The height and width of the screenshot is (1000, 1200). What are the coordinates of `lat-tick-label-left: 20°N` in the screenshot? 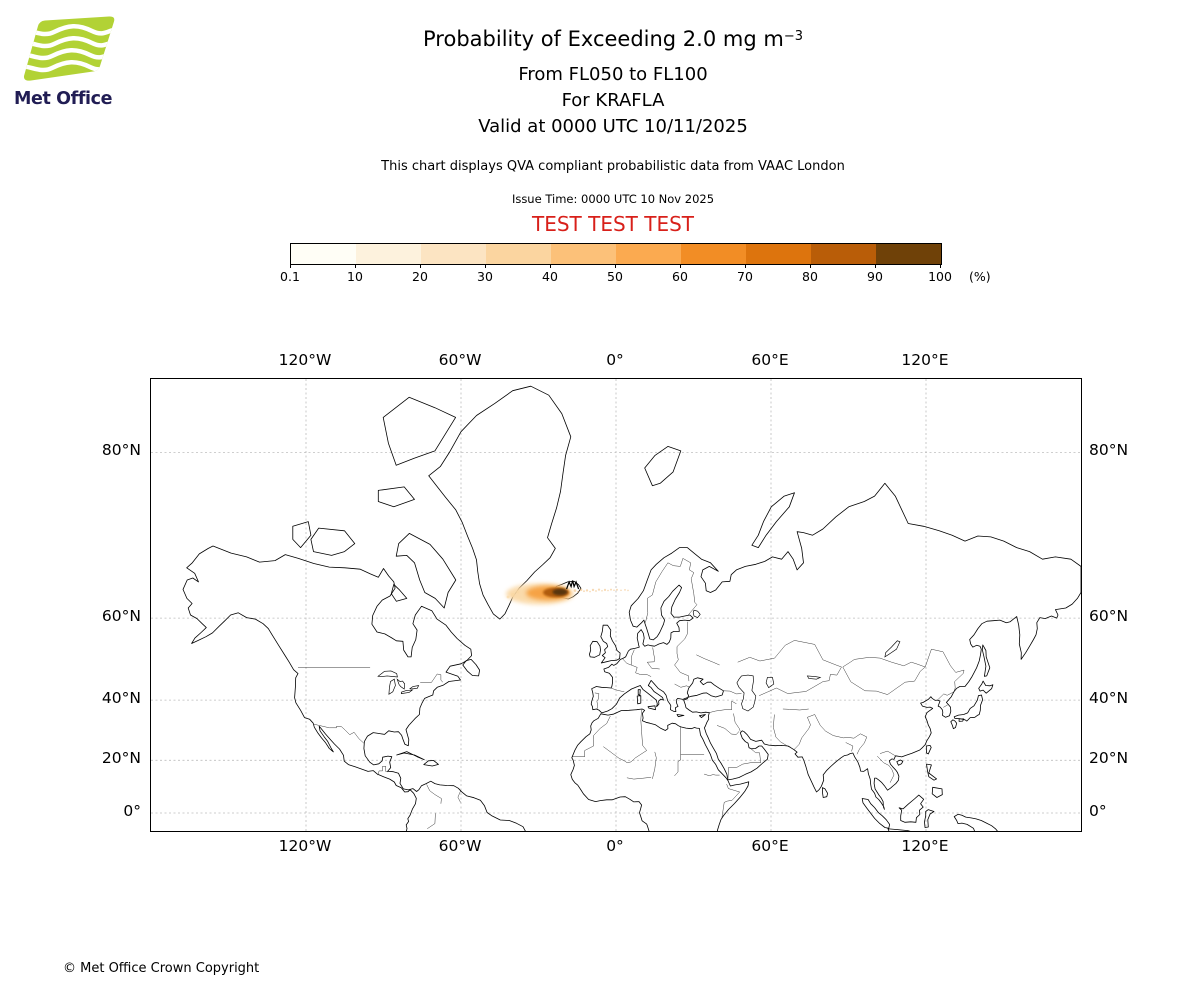 It's located at (121, 758).